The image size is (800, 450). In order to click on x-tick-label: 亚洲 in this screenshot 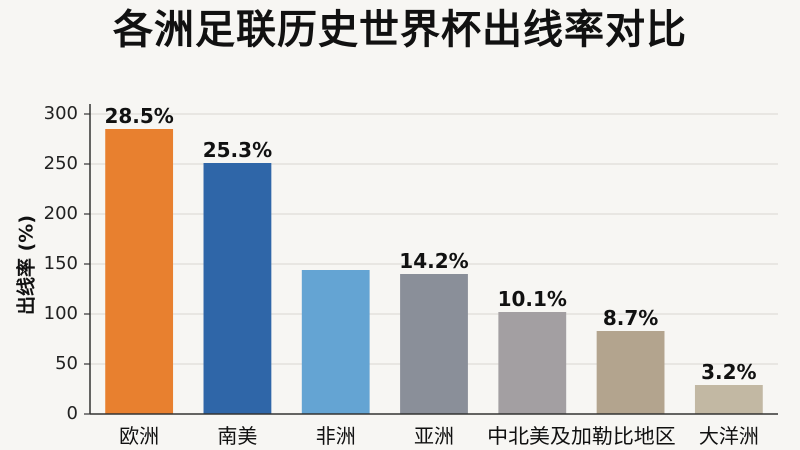, I will do `click(434, 436)`.